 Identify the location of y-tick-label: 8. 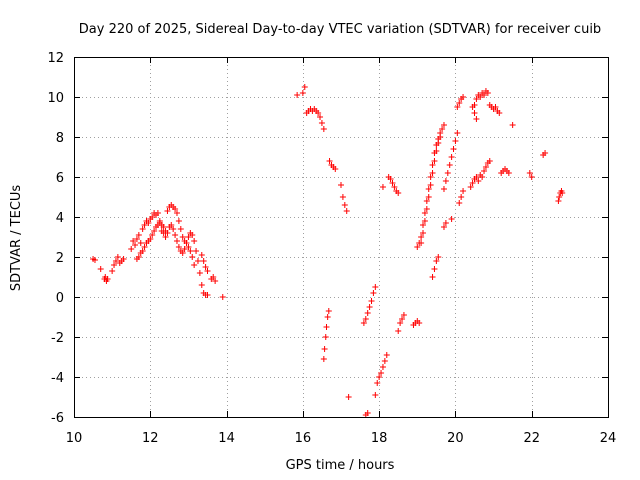
(60, 138).